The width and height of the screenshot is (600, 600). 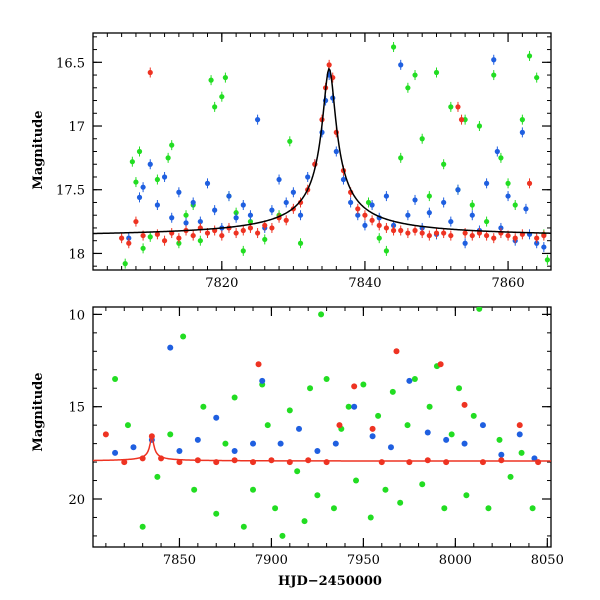 What do you see at coordinates (70, 191) in the screenshot?
I see `y-tick-label: 17.5` at bounding box center [70, 191].